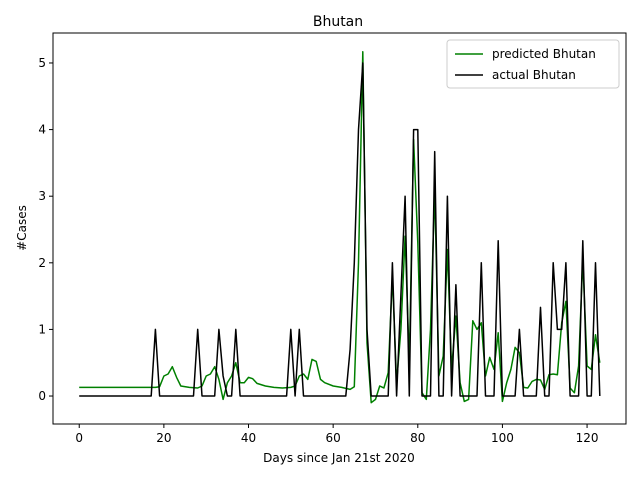 This screenshot has width=640, height=484. I want to click on y-tick-label: 2, so click(42, 263).